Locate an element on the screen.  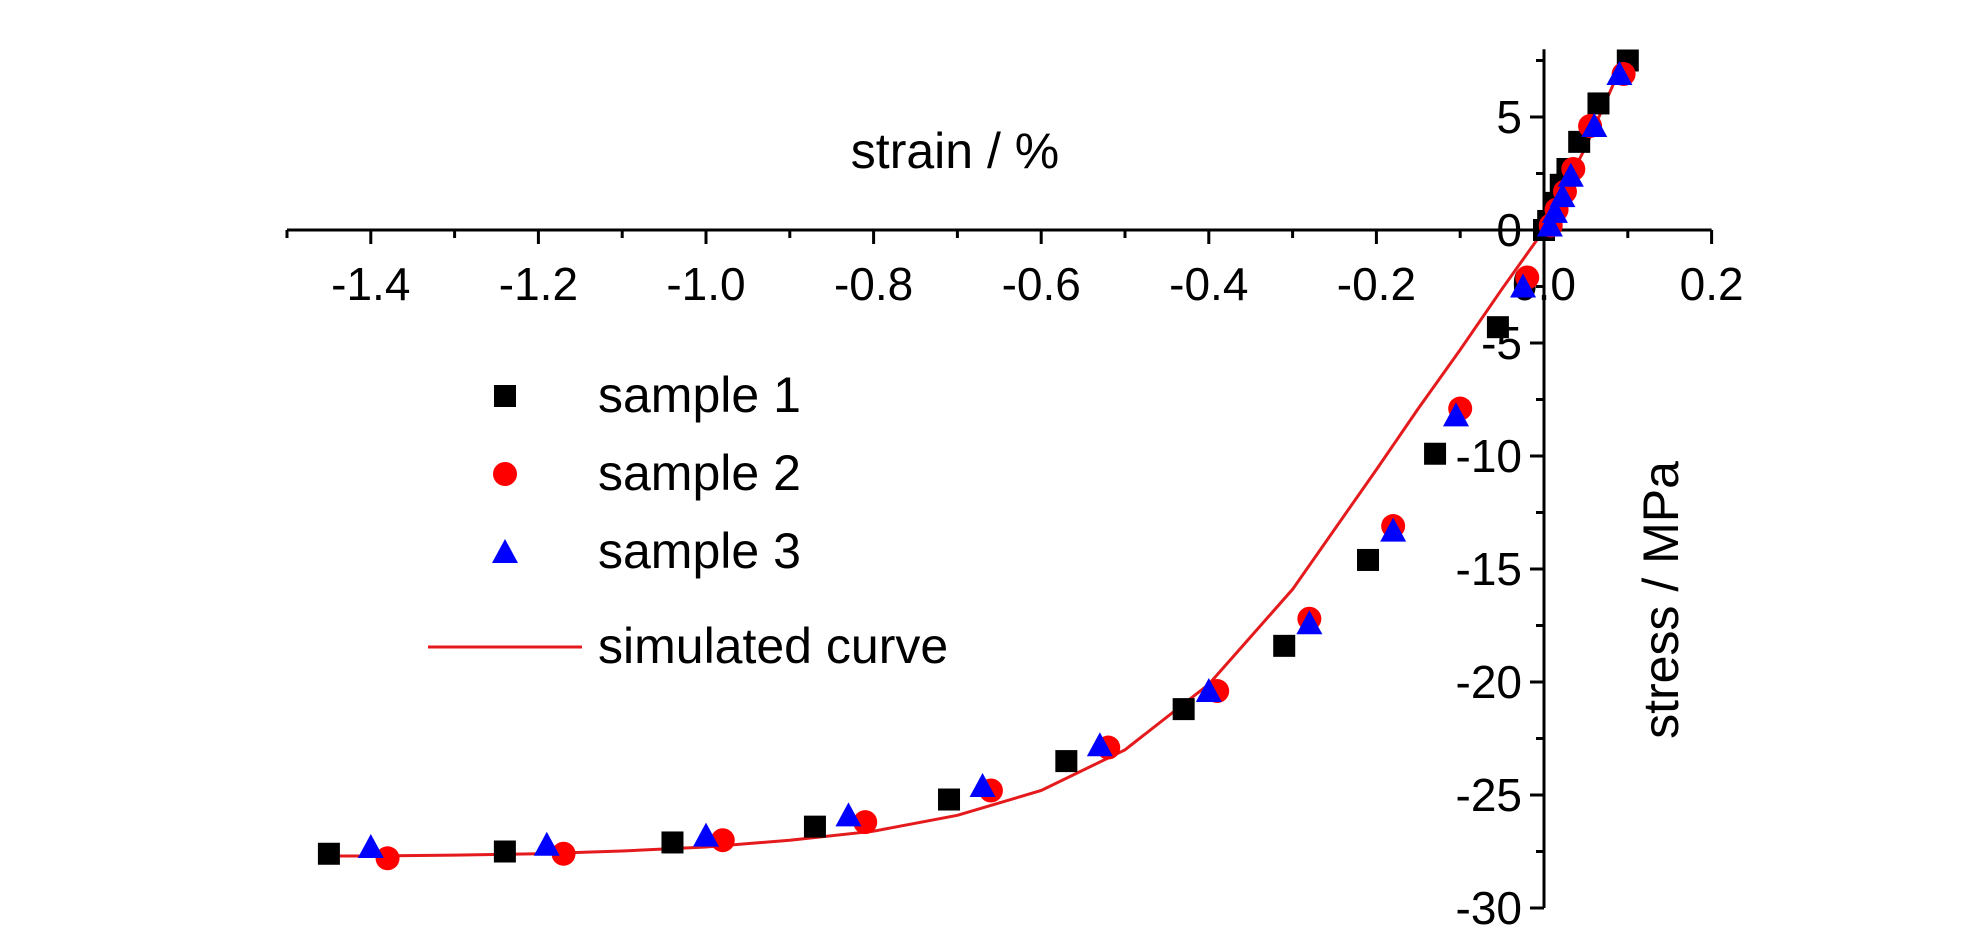
legend-label-sample-1: sample 1 is located at coordinates (699, 395).